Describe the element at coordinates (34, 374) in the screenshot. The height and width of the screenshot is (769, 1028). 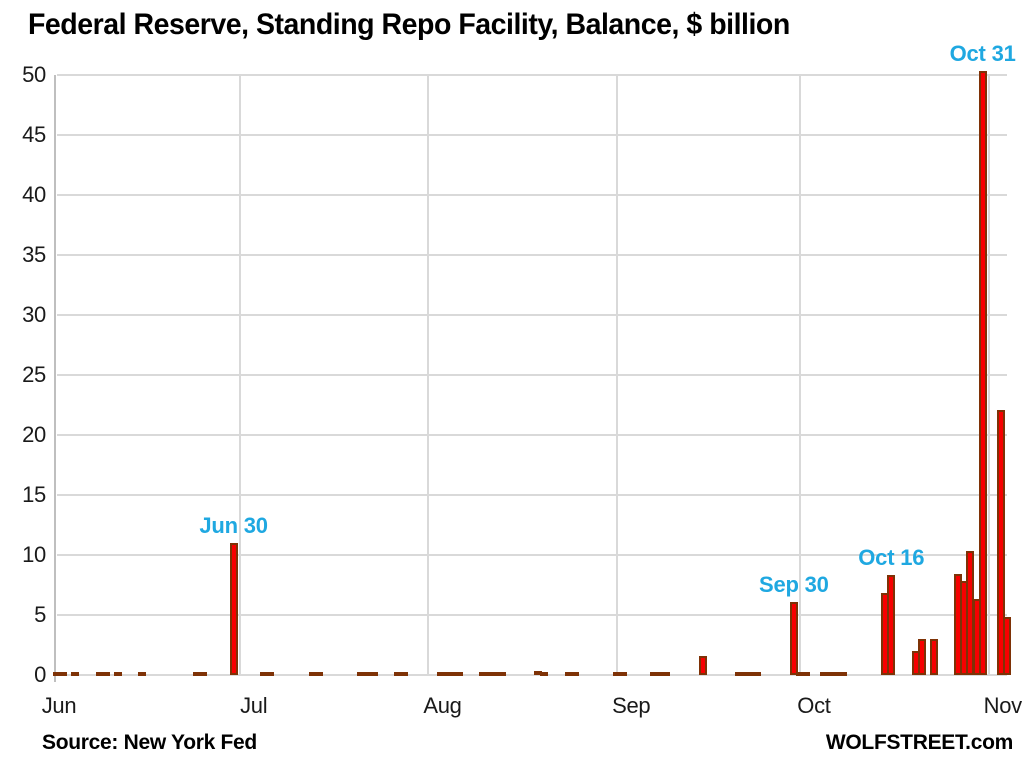
I see `y-tick-label: 25` at that location.